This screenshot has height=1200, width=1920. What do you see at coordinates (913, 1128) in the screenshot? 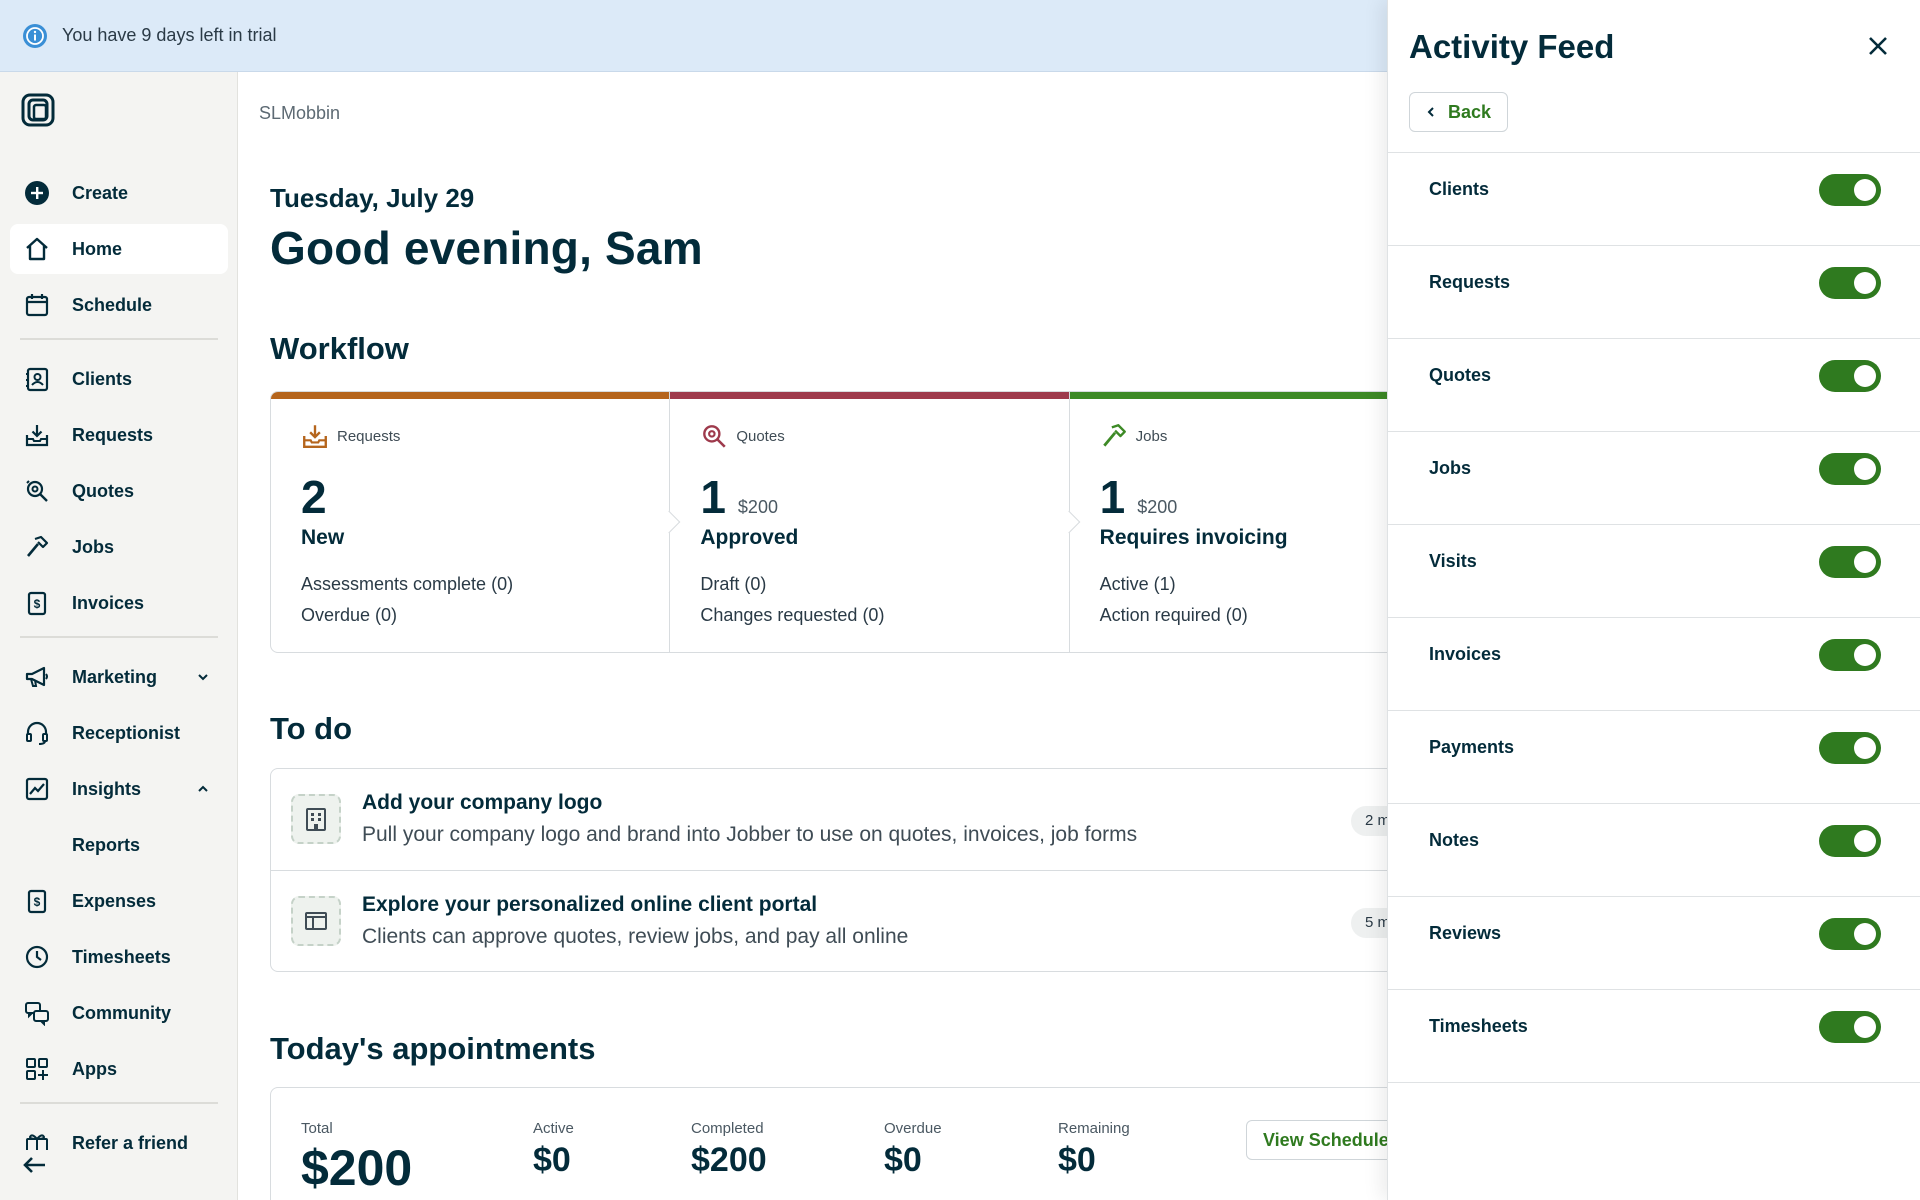
I see `stat-label: Overdue` at bounding box center [913, 1128].